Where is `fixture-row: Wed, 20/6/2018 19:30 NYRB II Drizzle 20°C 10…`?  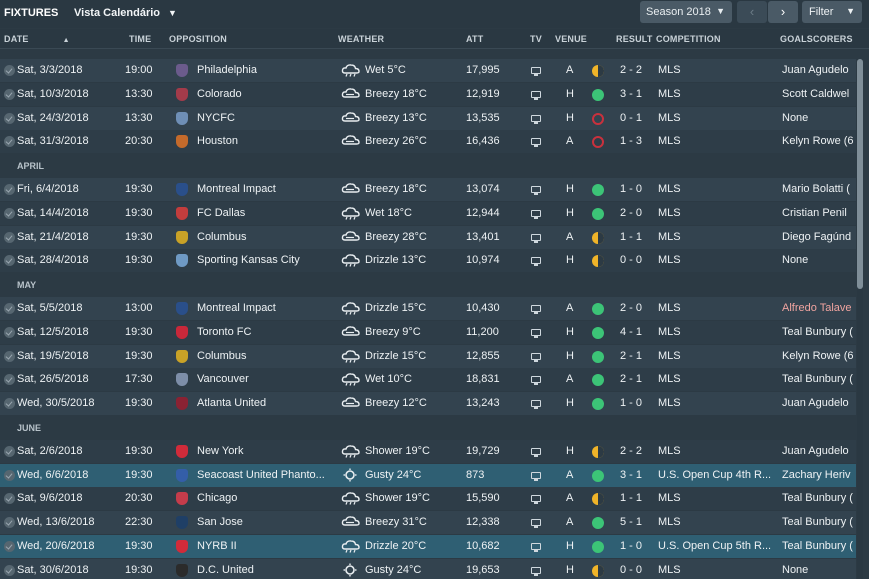
fixture-row: Wed, 20/6/2018 19:30 NYRB II Drizzle 20°C 10… is located at coordinates (428, 546).